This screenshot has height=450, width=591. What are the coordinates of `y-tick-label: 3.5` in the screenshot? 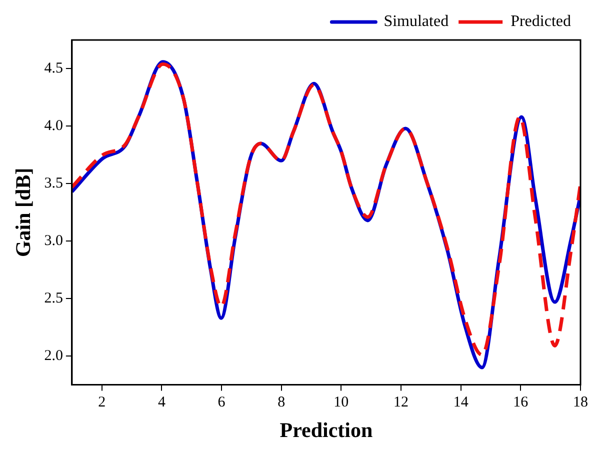 It's located at (53, 184).